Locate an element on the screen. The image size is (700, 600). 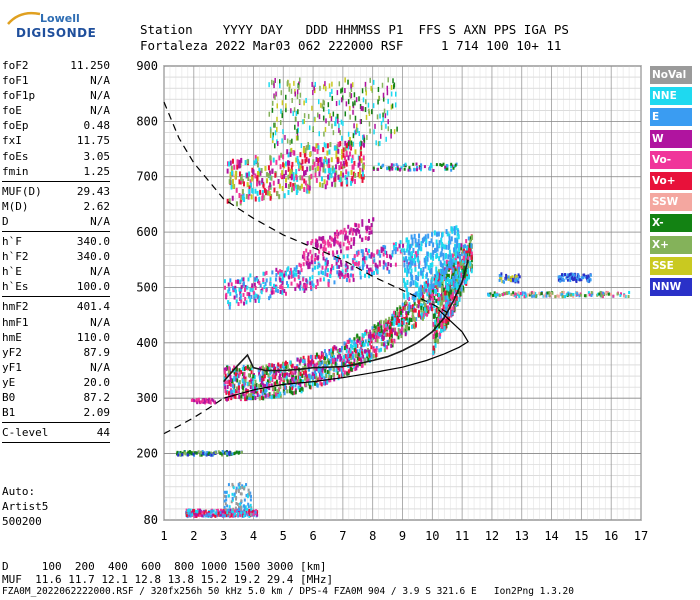
auto-label: Auto: is located at coordinates (19, 491).